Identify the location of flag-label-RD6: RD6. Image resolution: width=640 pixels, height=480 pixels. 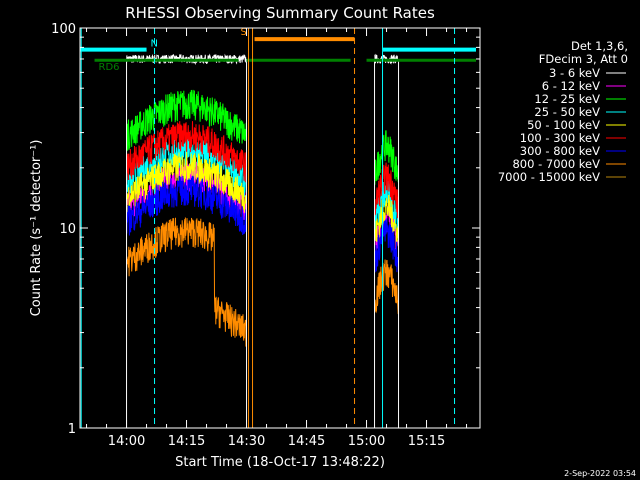
(109, 67).